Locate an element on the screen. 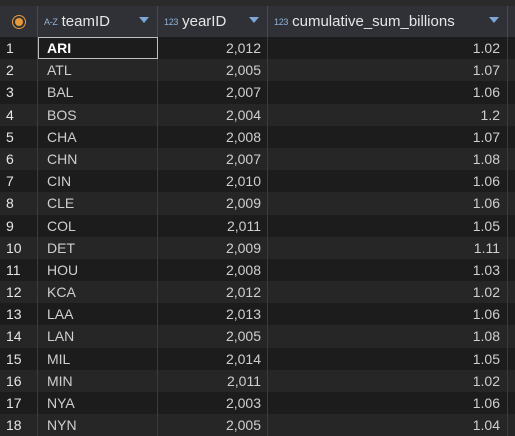 The width and height of the screenshot is (515, 436). table-row: 9 COL 2,011 1.05 is located at coordinates (257, 225).